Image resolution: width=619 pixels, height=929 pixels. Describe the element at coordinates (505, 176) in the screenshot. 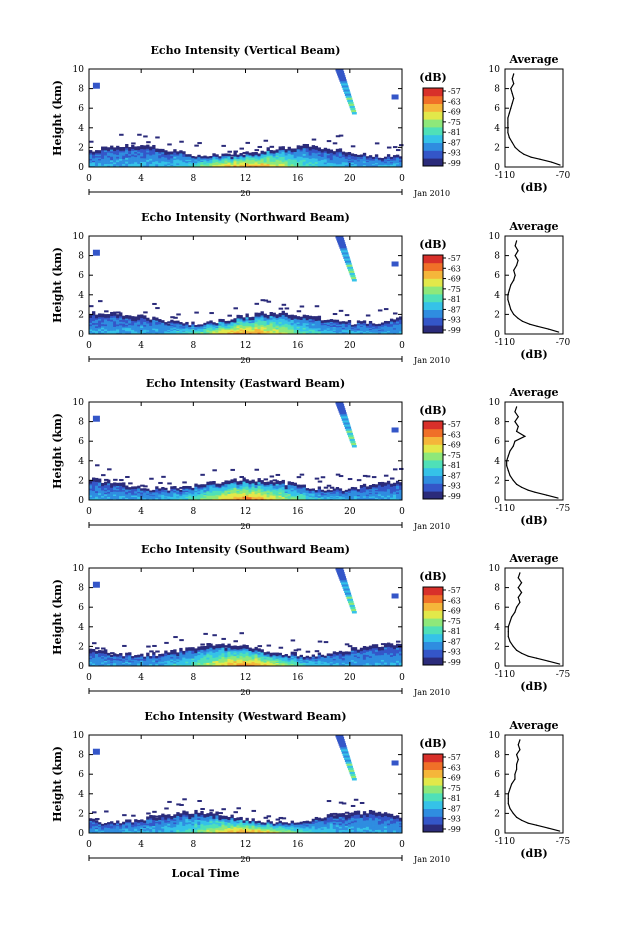

I see `average-x-tick-label: -110` at that location.